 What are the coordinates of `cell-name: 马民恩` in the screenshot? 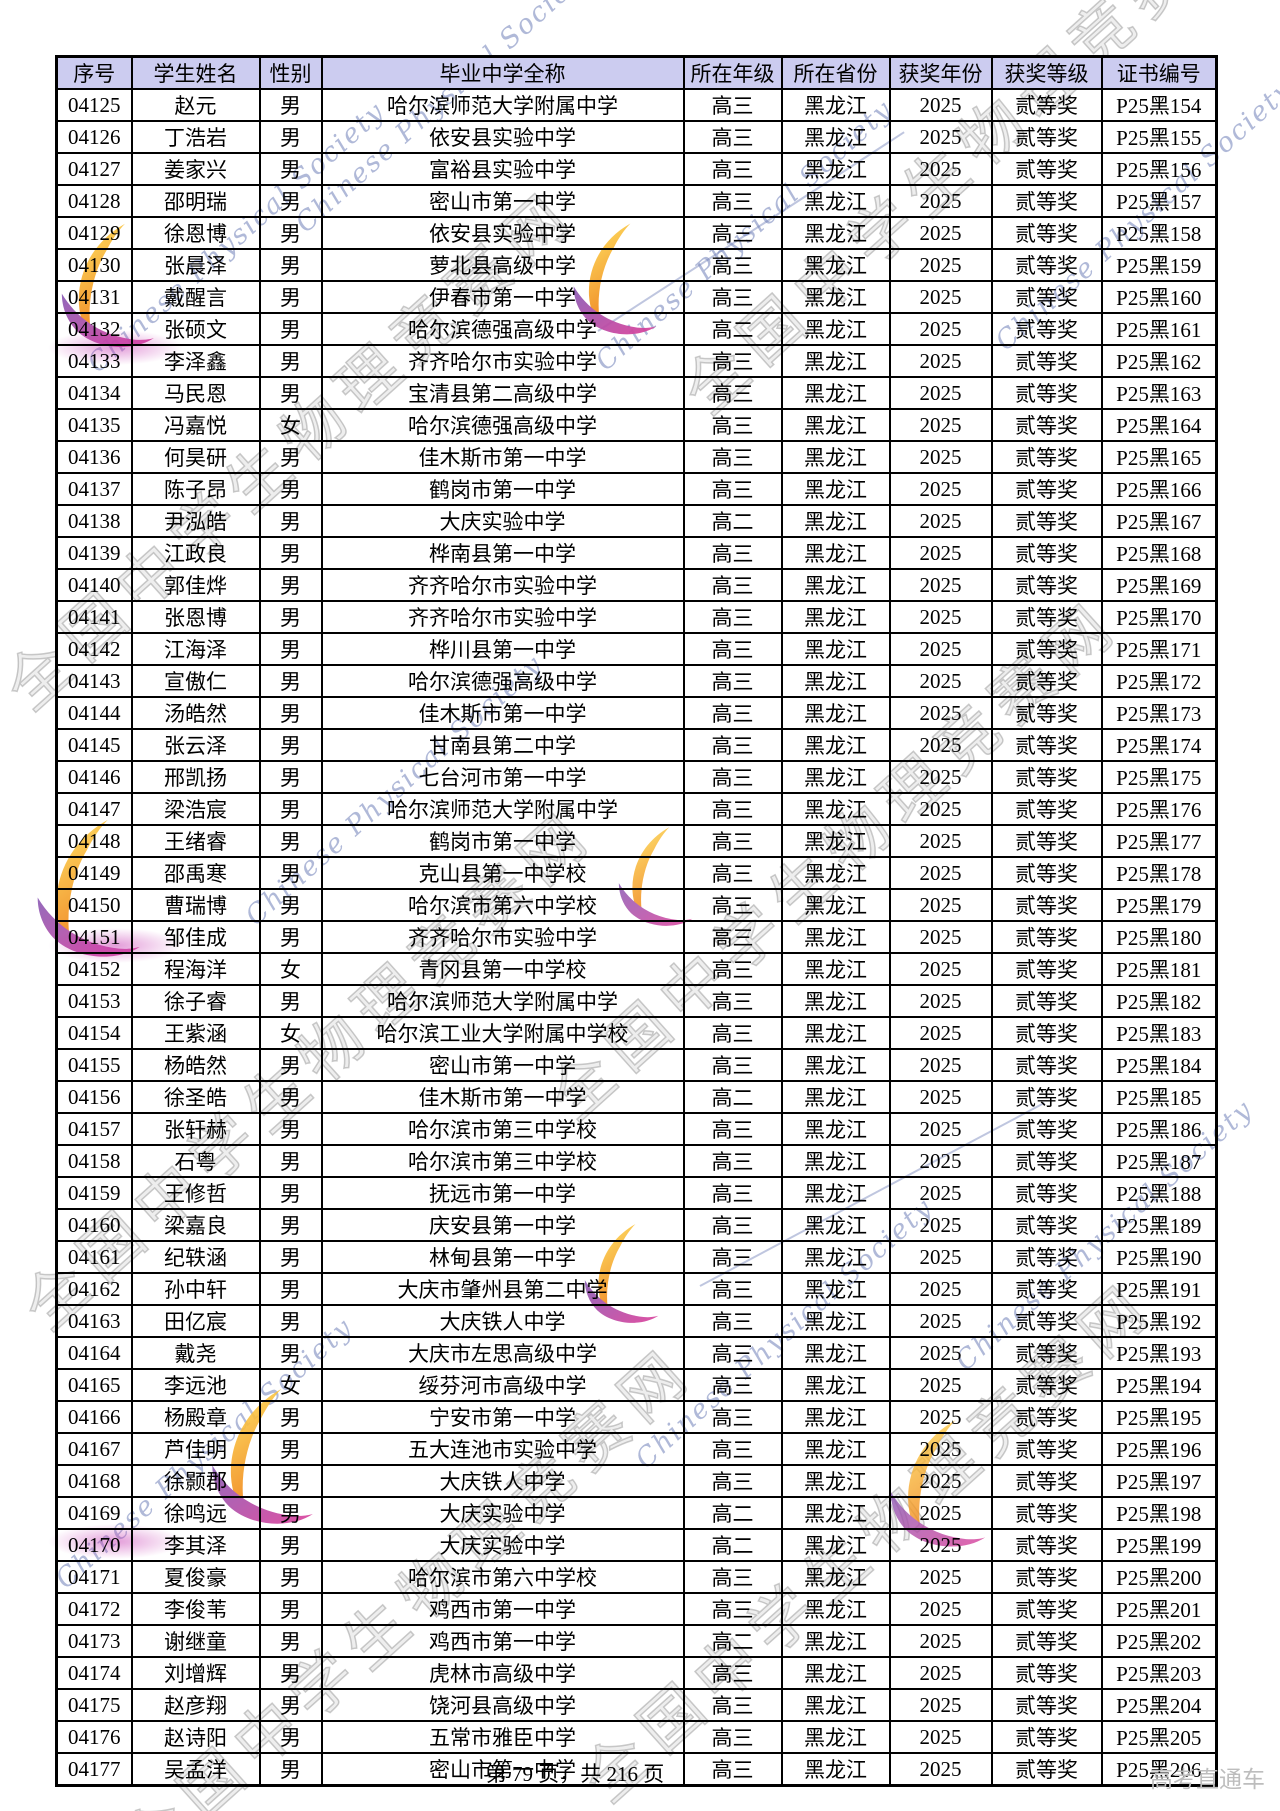 It's located at (195, 393).